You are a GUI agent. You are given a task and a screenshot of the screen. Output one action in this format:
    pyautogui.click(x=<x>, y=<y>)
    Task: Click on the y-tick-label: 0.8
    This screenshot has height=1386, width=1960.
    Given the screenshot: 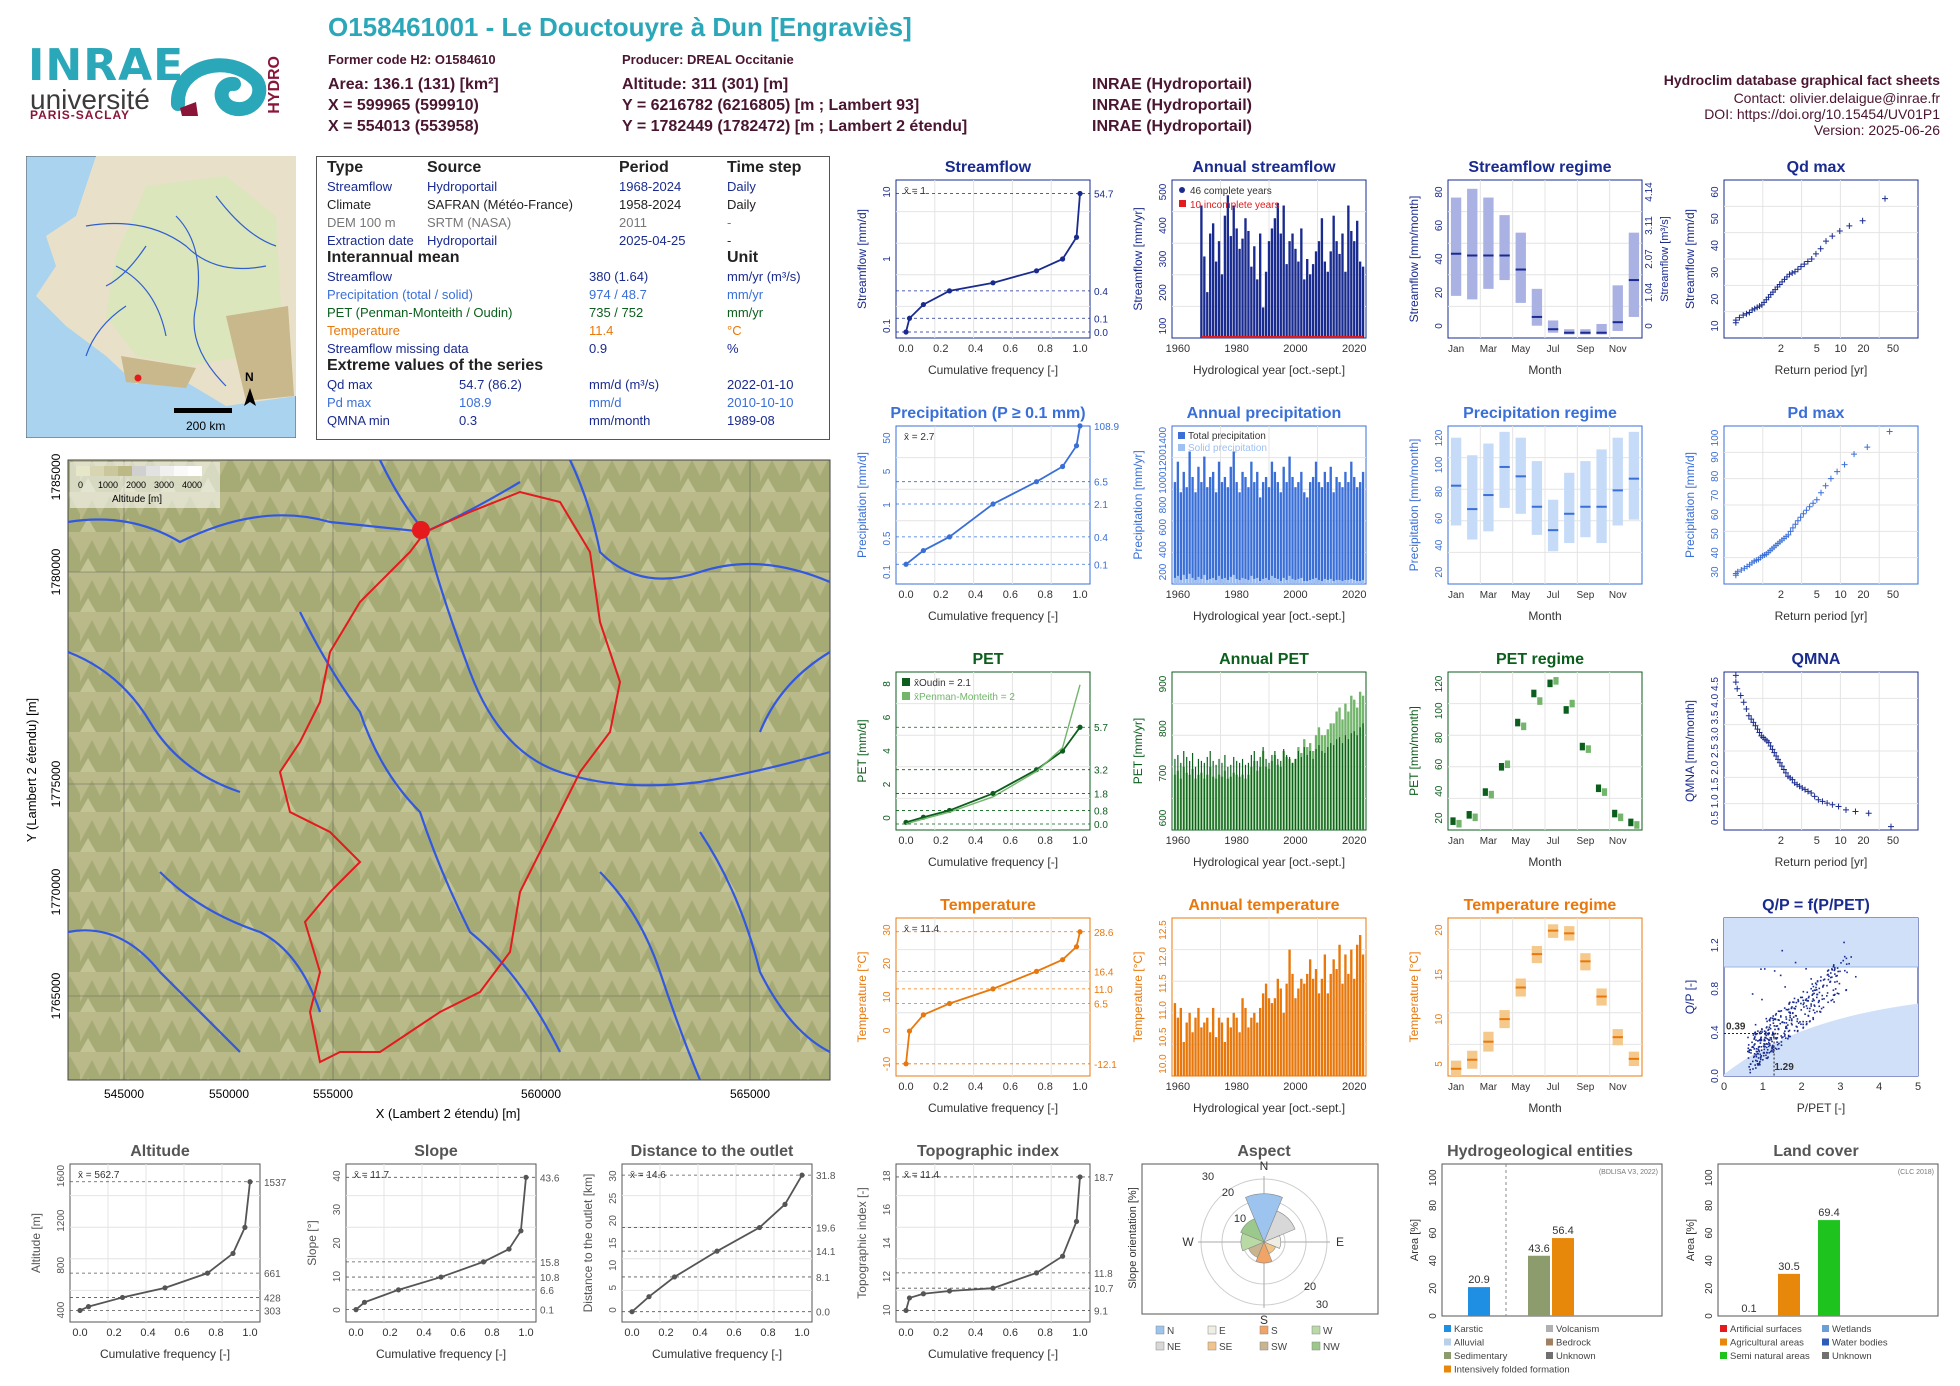 What is the action you would take?
    pyautogui.click(x=1715, y=988)
    